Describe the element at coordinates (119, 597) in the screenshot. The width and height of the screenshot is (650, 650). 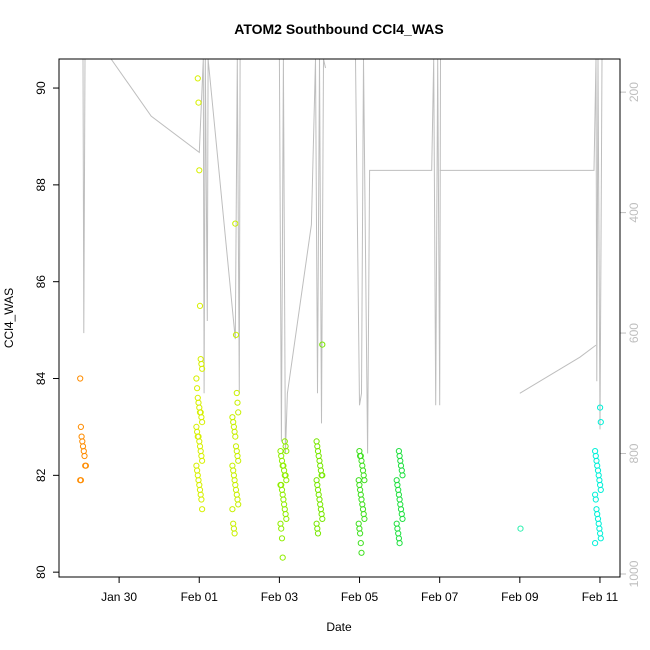
I see `x-tick-label: Jan 30` at that location.